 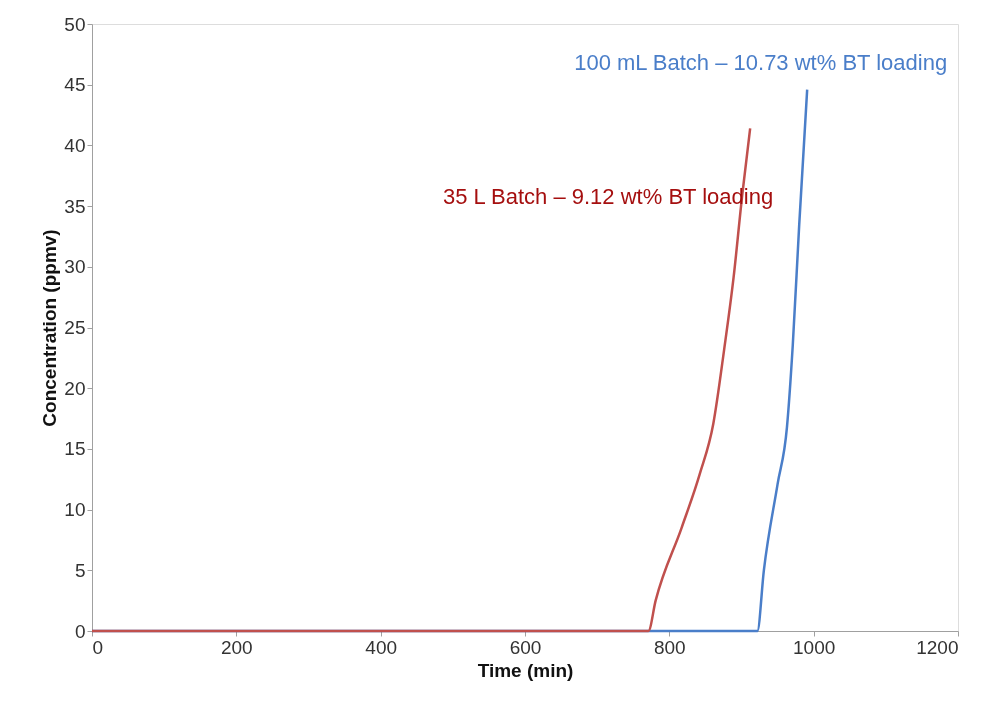 I want to click on x-tick-label: 200, so click(x=236, y=647).